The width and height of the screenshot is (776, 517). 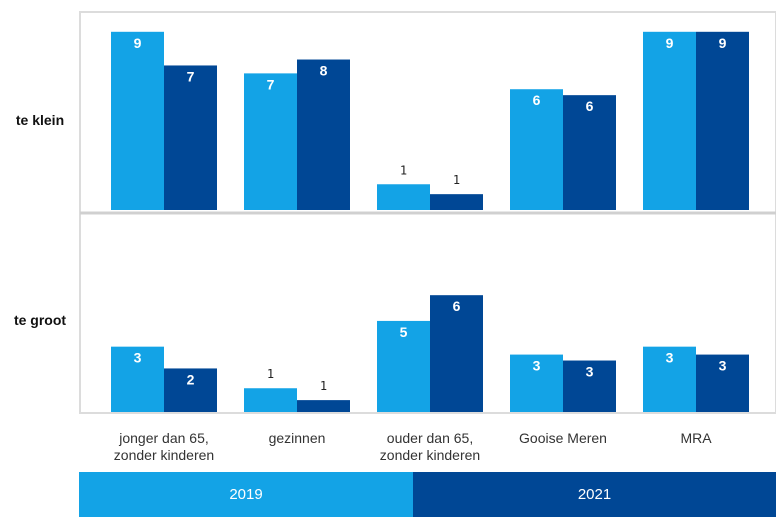 What do you see at coordinates (696, 438) in the screenshot?
I see `category-label: MRA` at bounding box center [696, 438].